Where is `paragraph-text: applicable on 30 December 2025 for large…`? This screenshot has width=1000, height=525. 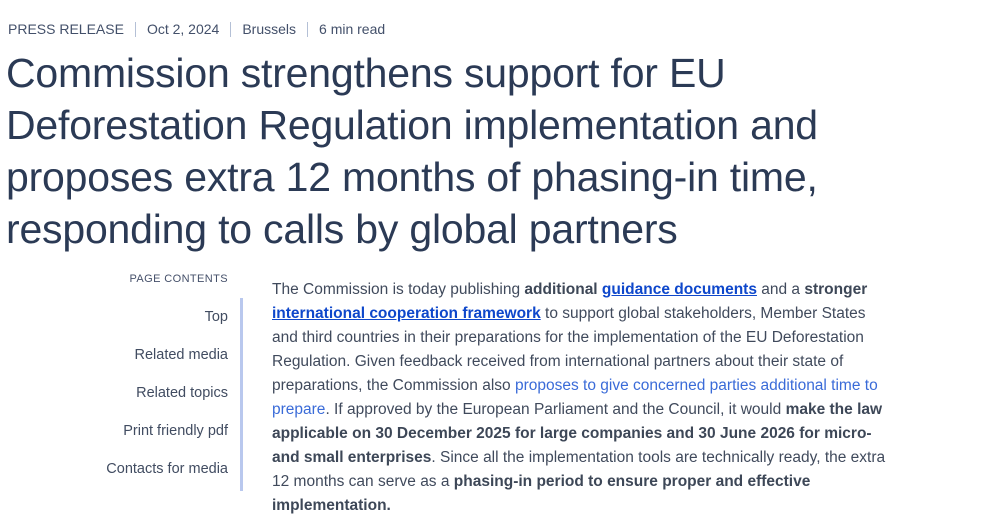 paragraph-text: applicable on 30 December 2025 for large… is located at coordinates (572, 433).